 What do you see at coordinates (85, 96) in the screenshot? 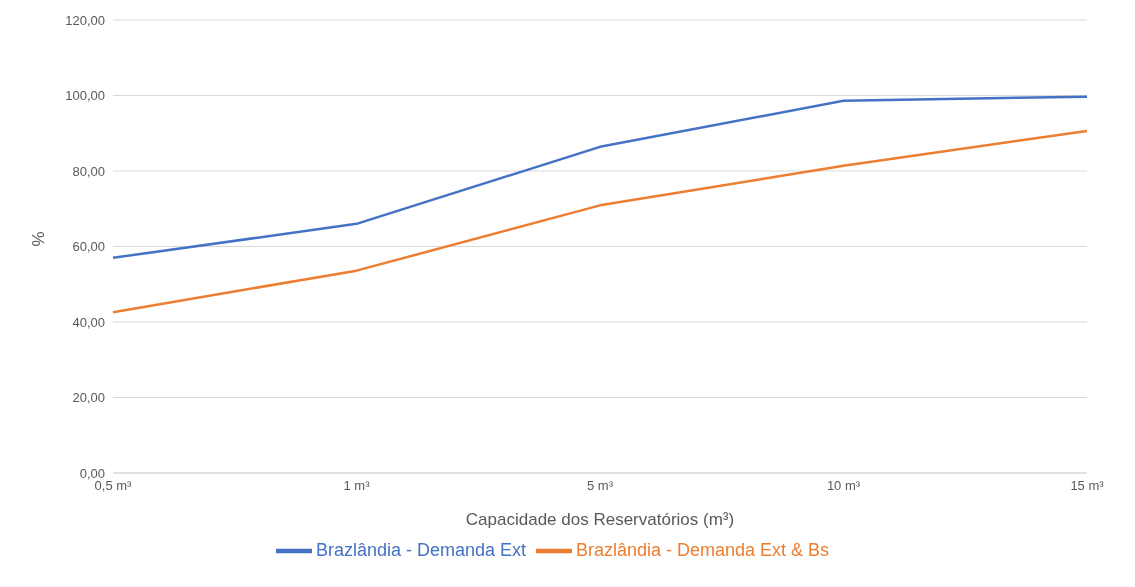
I see `y-tick-label: 100,00` at bounding box center [85, 96].